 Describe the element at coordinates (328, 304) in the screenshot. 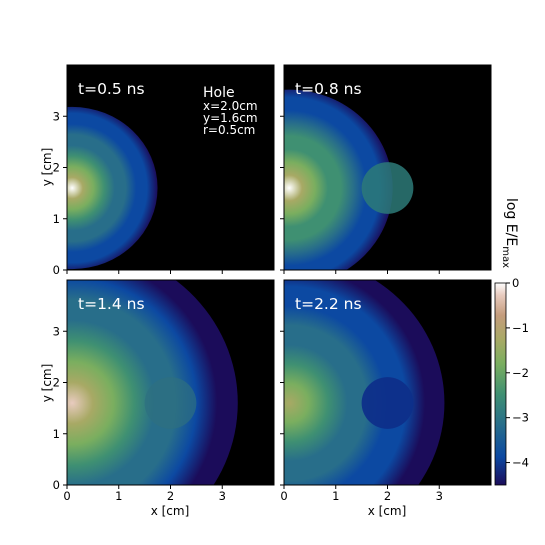

I see `panel-title: t=2.2 ns` at that location.